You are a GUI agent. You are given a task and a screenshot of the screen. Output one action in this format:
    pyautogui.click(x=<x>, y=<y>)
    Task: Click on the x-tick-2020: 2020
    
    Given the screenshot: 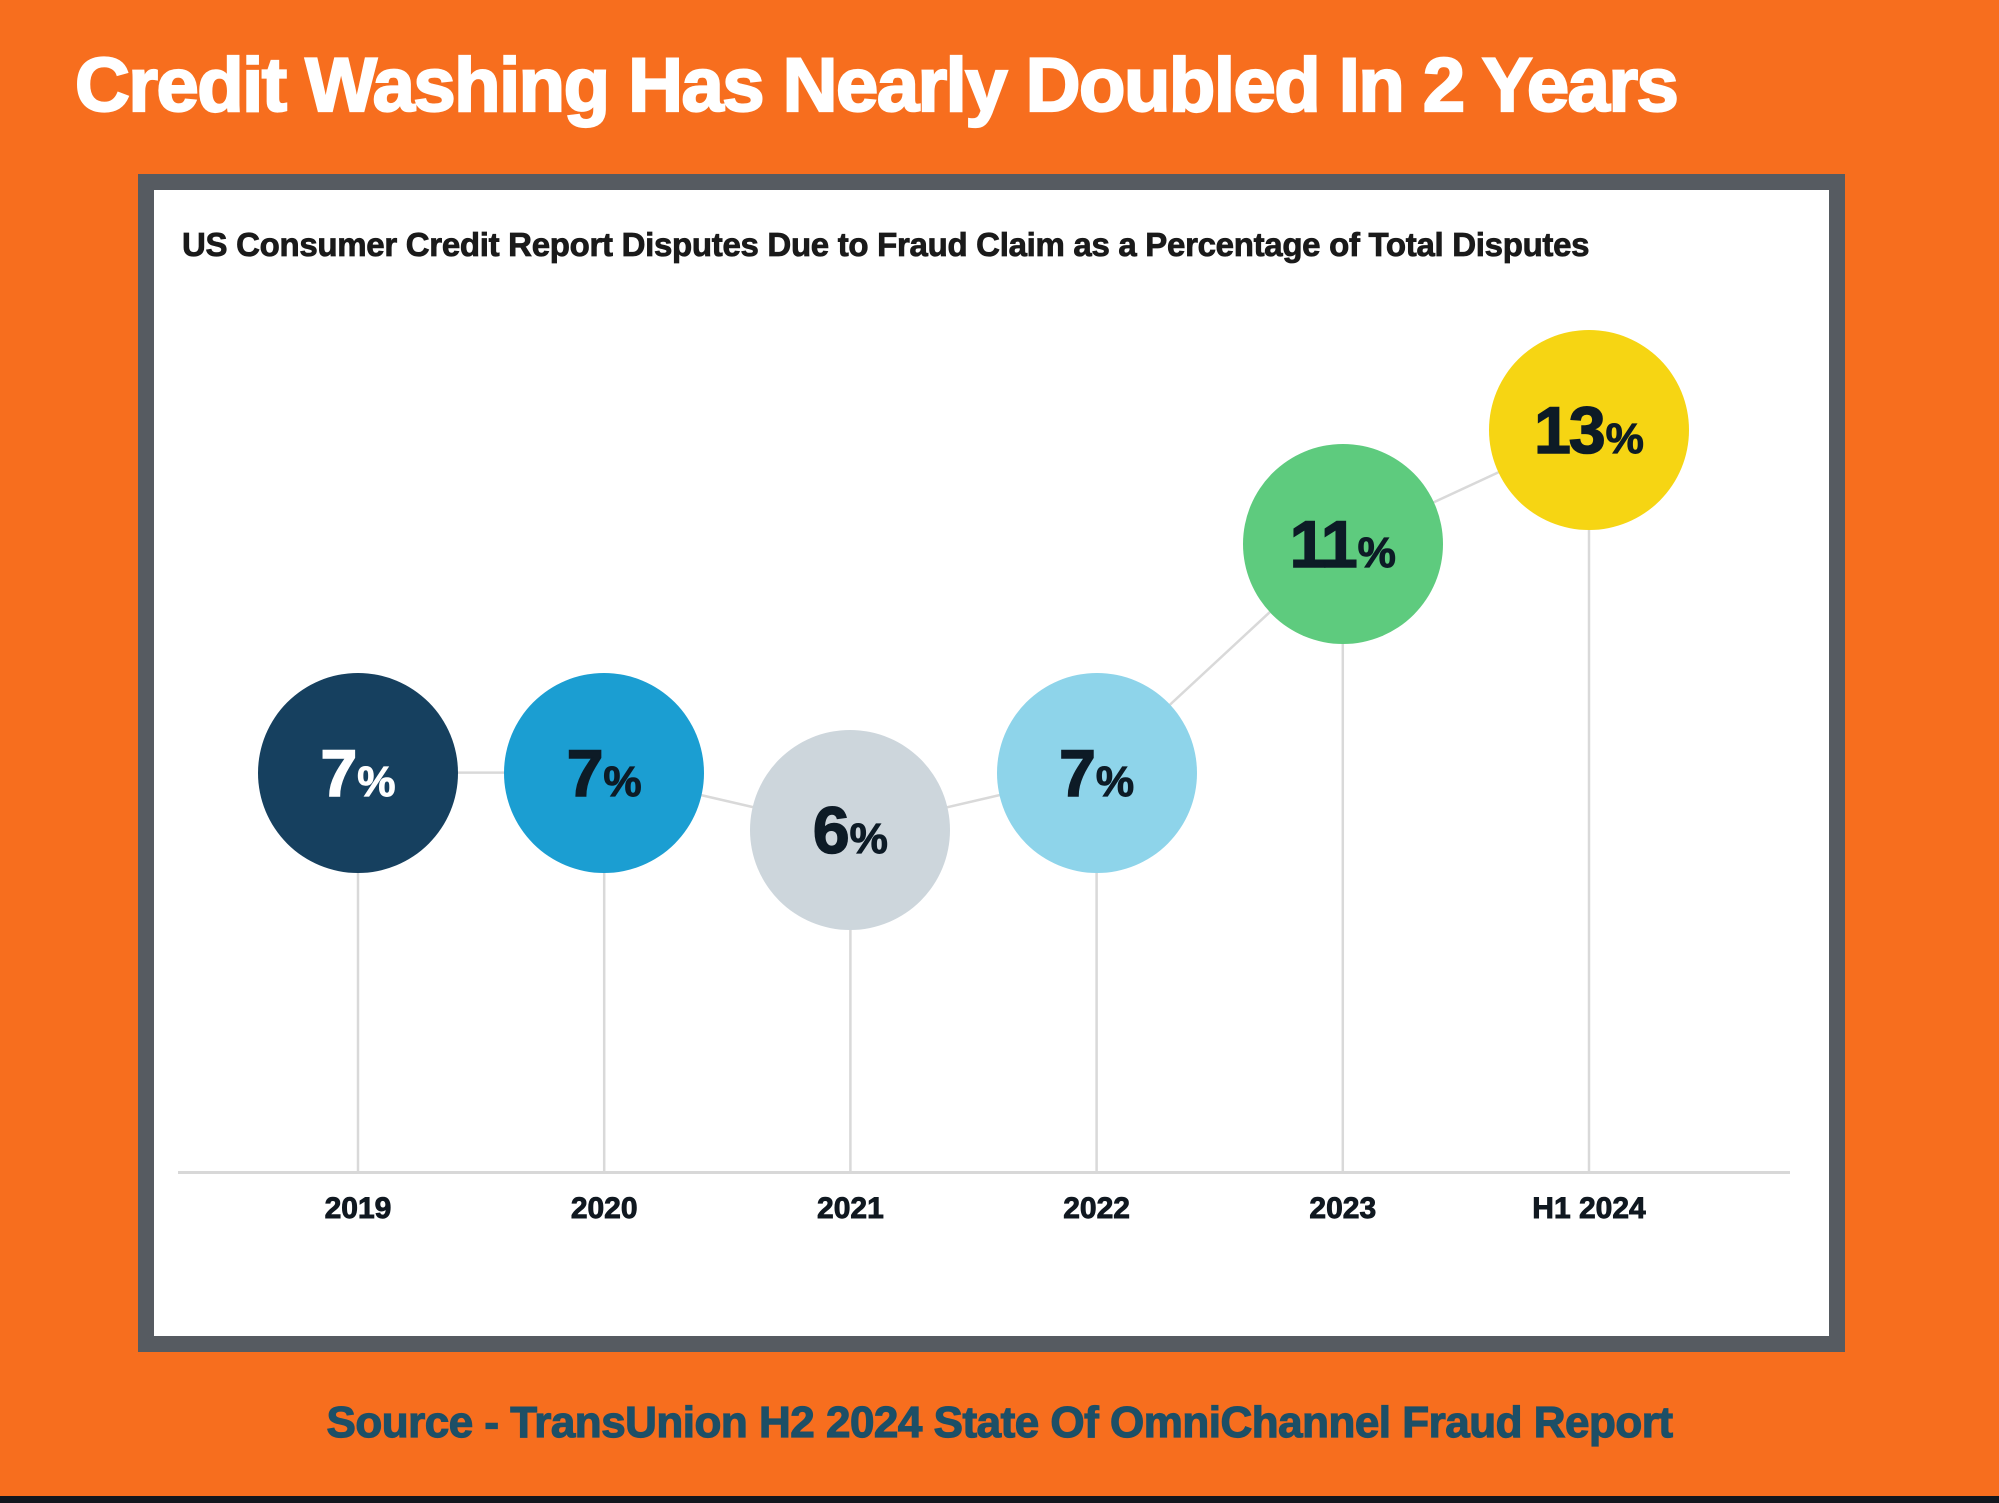 What is the action you would take?
    pyautogui.click(x=604, y=1209)
    